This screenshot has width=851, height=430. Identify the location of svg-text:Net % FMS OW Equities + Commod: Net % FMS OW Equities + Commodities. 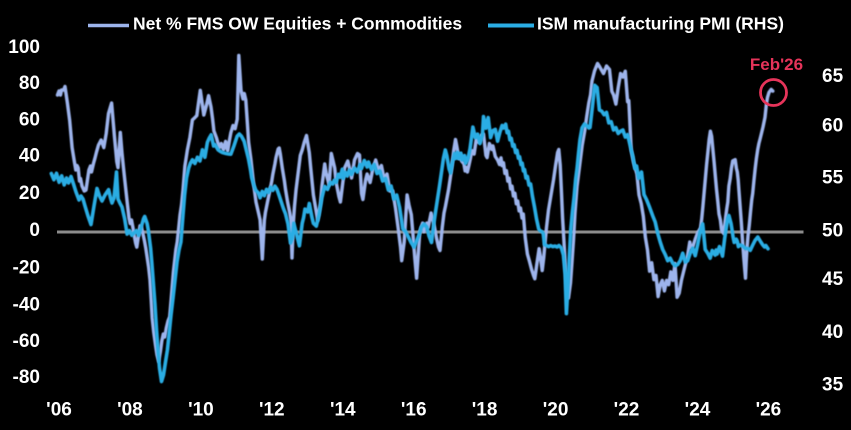
(297, 24).